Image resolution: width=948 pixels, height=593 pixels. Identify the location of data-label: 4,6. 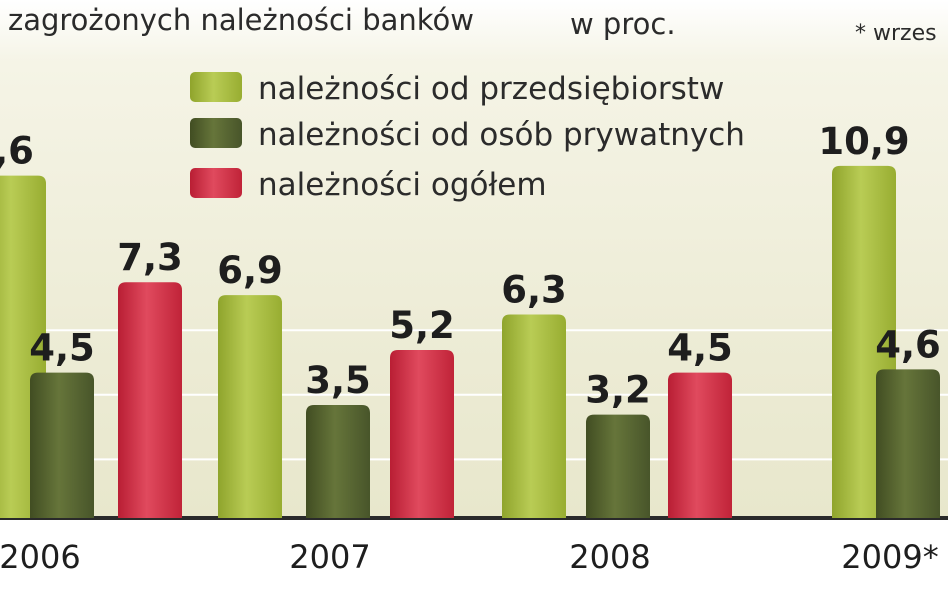
(908, 344).